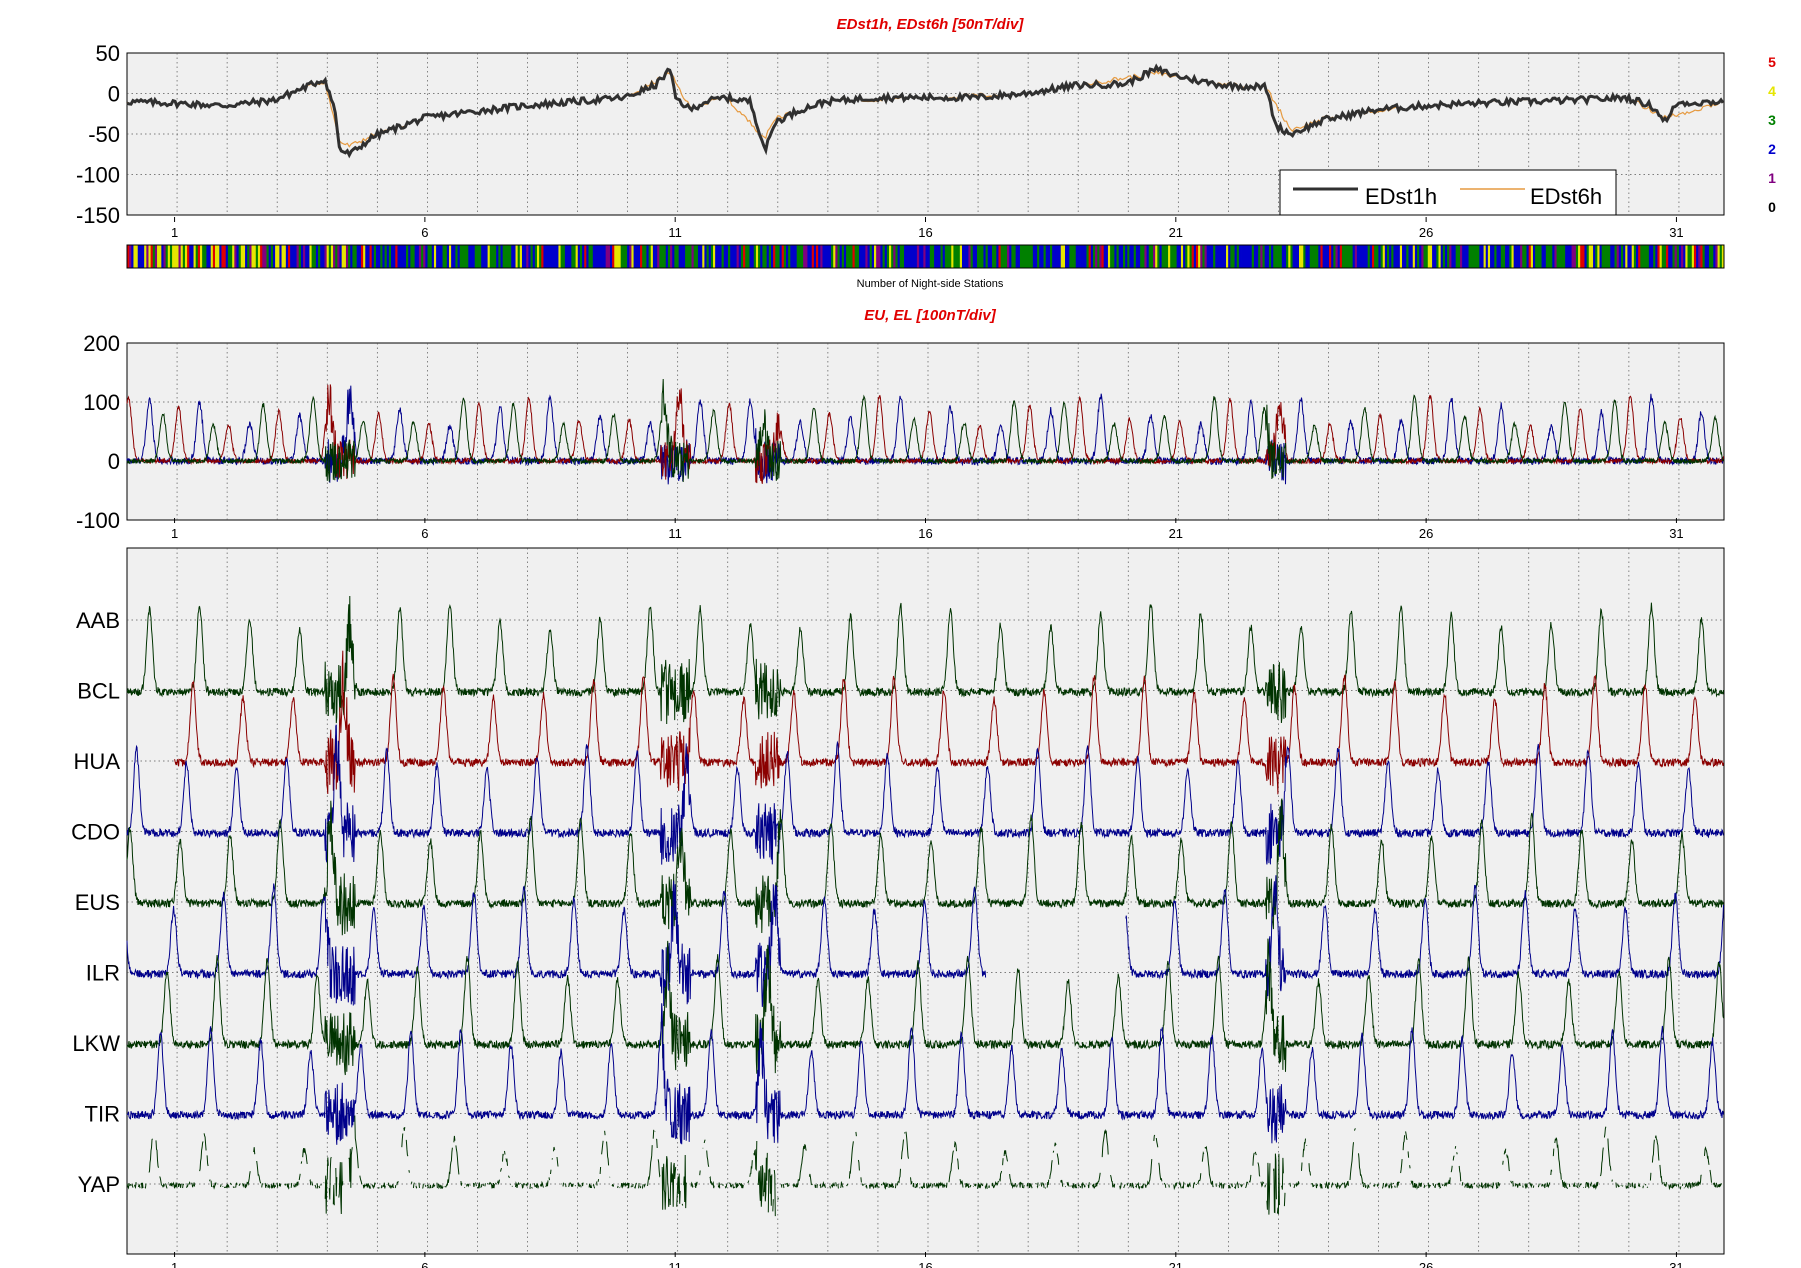 This screenshot has height=1268, width=1801. Describe the element at coordinates (1772, 178) in the screenshot. I see `station-count-level-1: 1` at that location.